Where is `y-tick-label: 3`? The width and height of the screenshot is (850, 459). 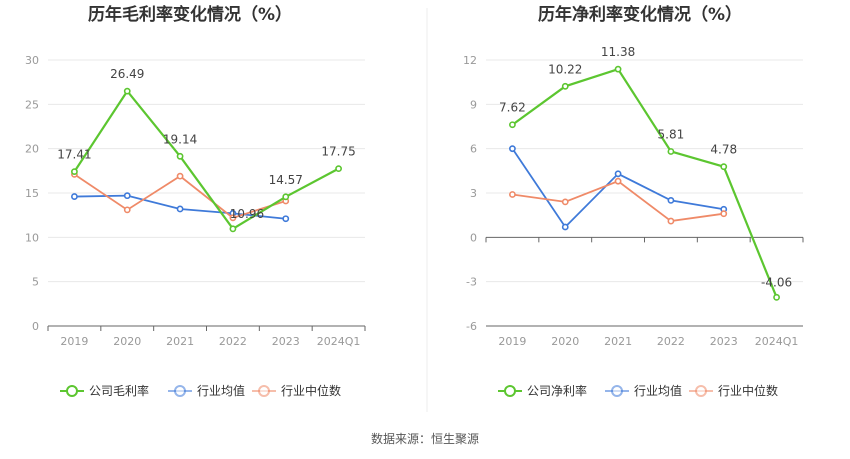
y-tick-label: 3 is located at coordinates (473, 193).